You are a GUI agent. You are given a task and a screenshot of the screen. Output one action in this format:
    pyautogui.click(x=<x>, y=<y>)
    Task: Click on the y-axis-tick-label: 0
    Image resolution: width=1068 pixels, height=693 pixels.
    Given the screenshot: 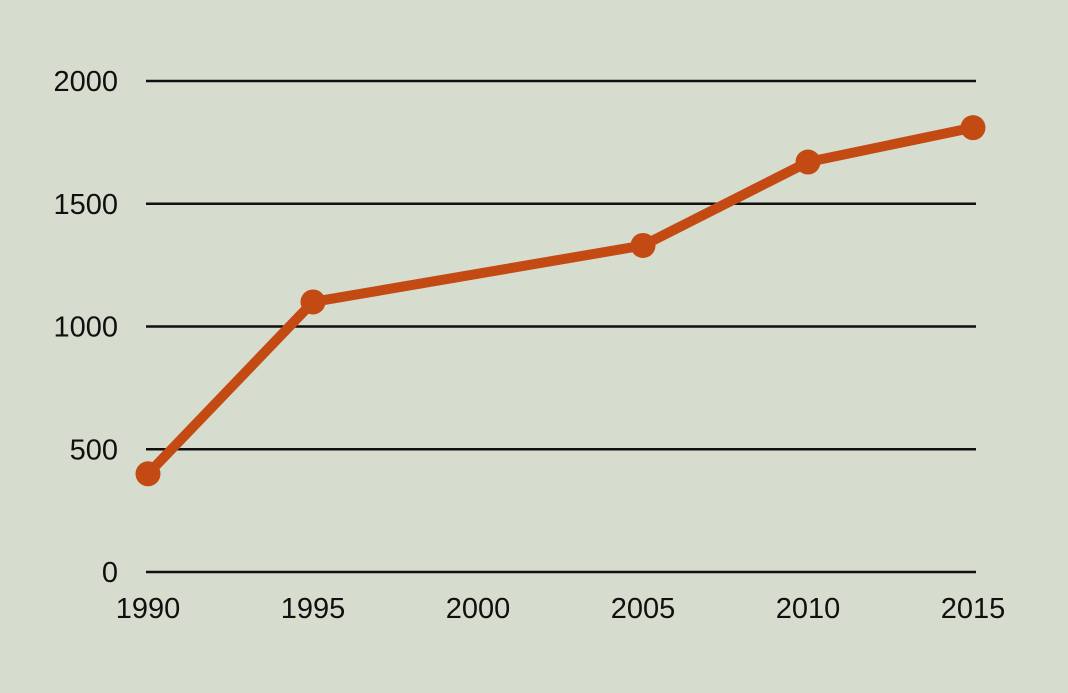 What is the action you would take?
    pyautogui.click(x=110, y=573)
    